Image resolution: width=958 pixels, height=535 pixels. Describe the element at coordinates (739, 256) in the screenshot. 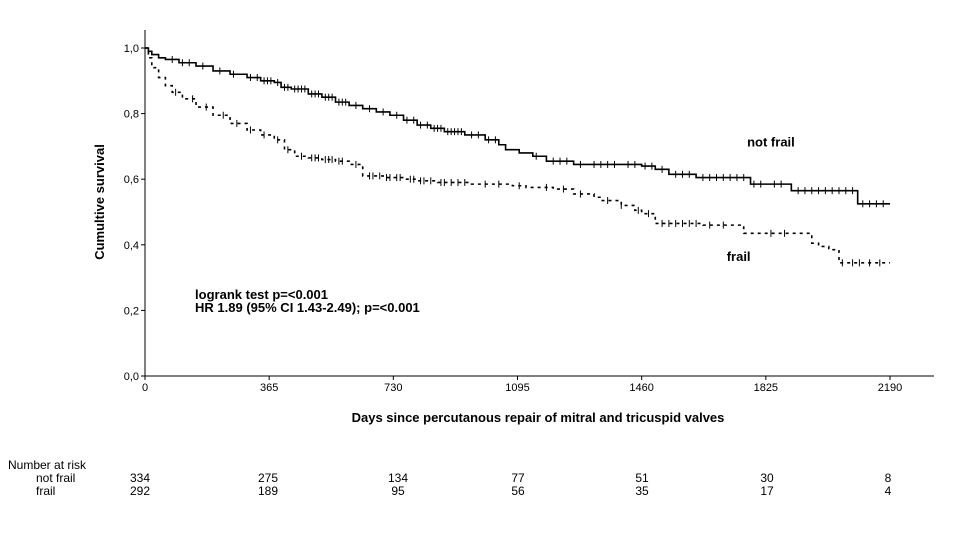

I see `series-label: frail` at that location.